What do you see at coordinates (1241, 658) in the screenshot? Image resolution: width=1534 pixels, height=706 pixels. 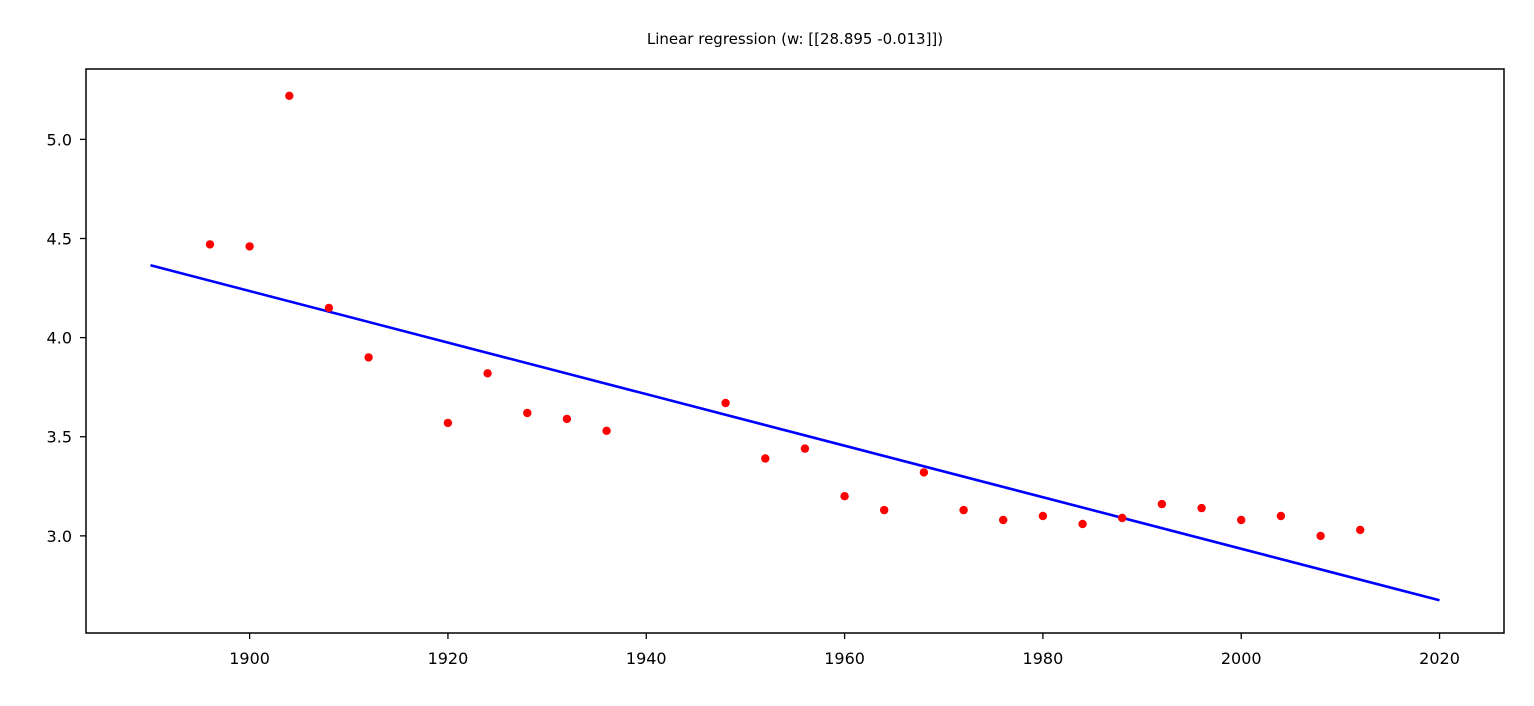 I see `x-tick-label: 2000` at bounding box center [1241, 658].